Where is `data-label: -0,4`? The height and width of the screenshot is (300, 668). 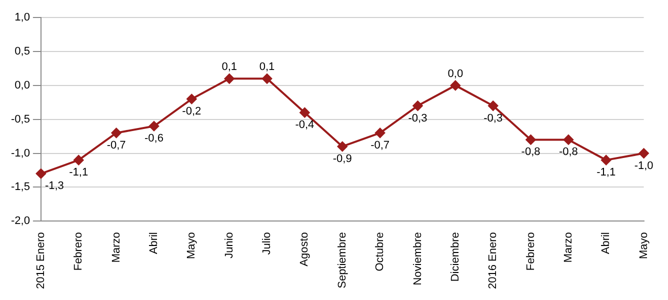
data-label: -0,4 is located at coordinates (304, 125).